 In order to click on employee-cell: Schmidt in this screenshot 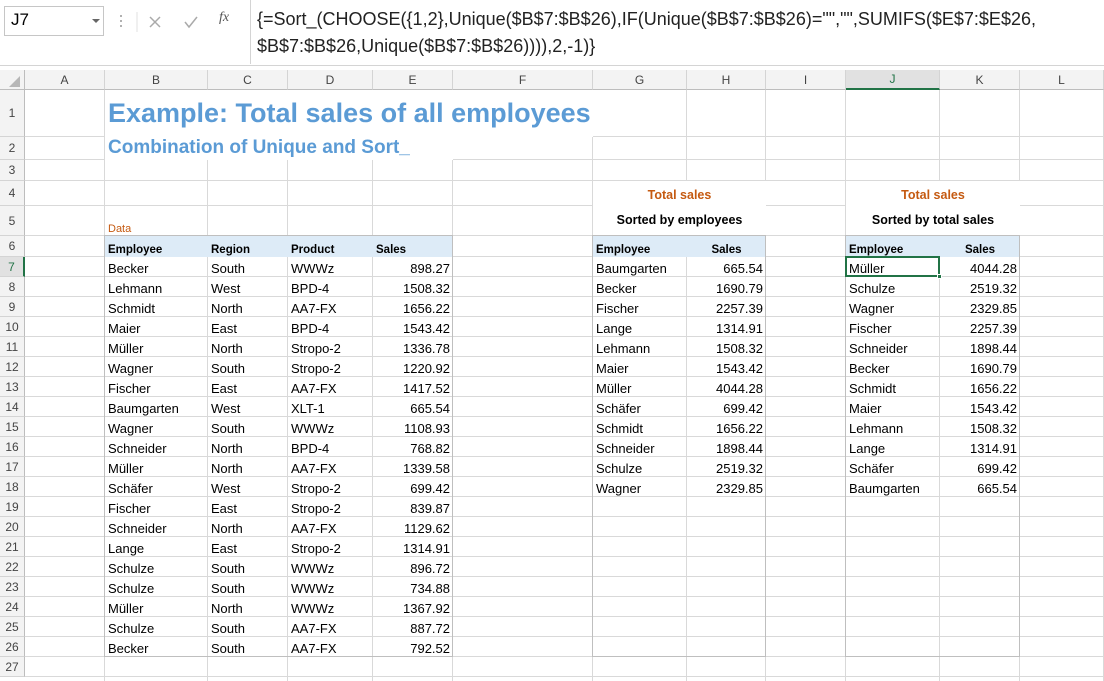, I will do `click(872, 388)`.